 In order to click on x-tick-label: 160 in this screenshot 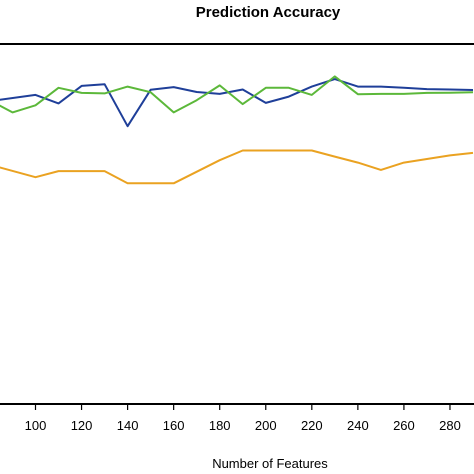, I will do `click(174, 425)`.